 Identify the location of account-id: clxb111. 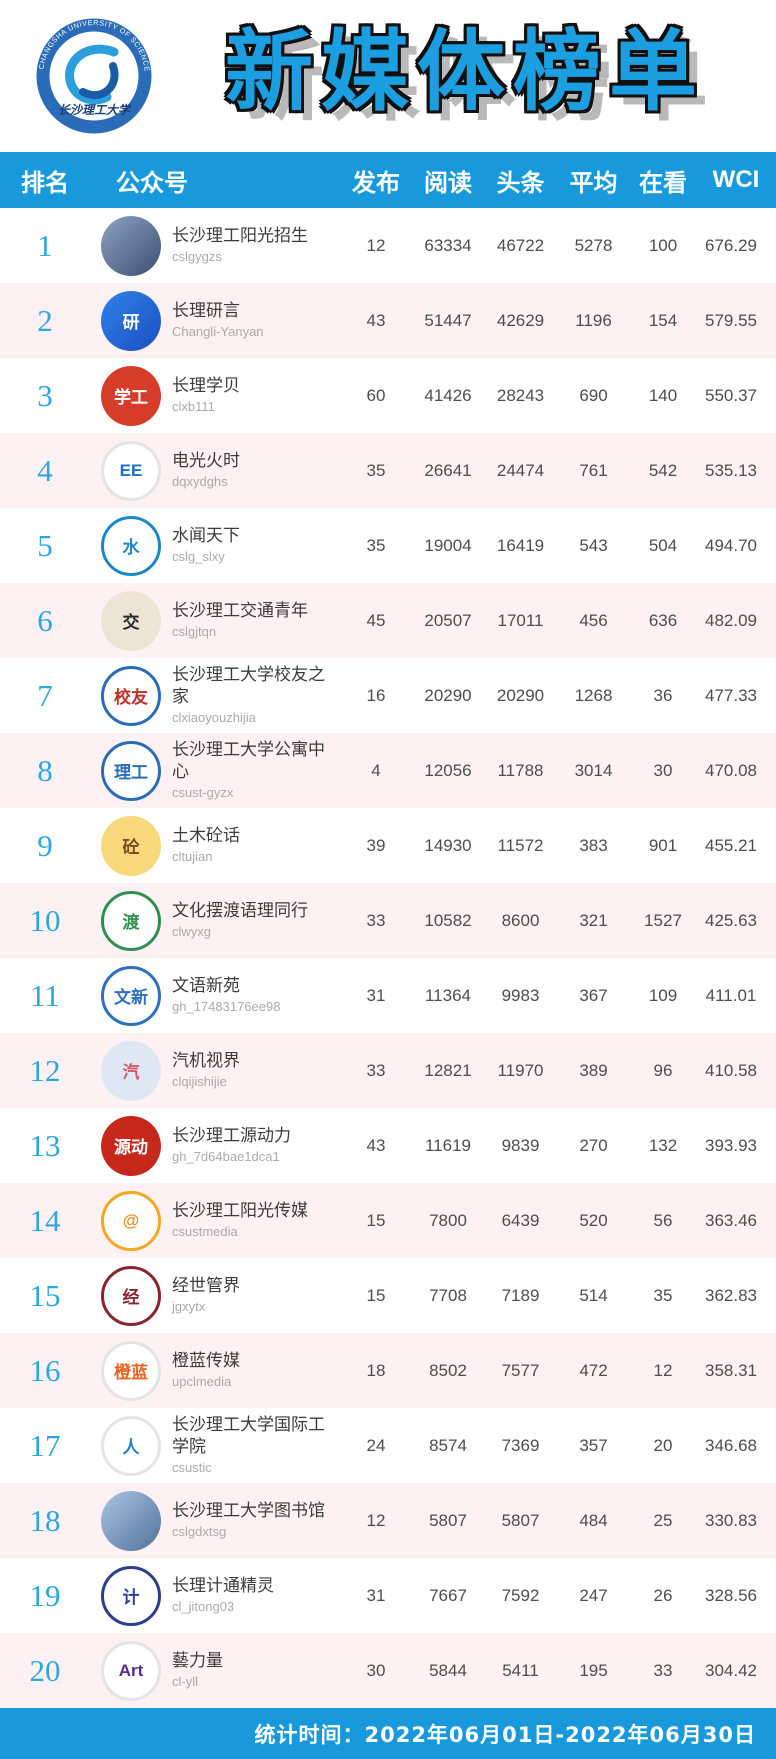
(193, 406).